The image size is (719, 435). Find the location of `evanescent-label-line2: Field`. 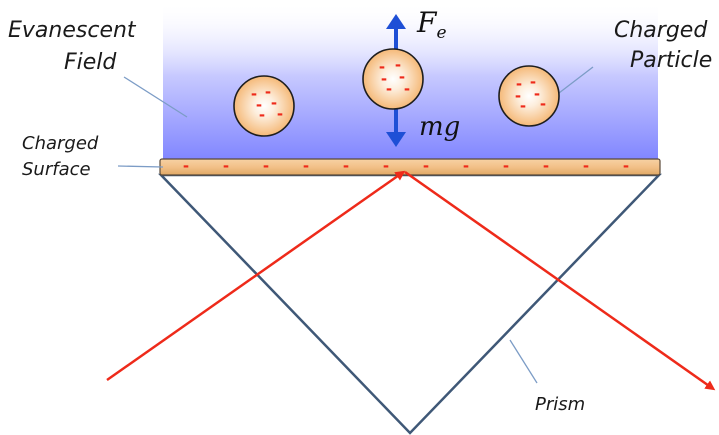

evanescent-label-line2: Field is located at coordinates (90, 62).